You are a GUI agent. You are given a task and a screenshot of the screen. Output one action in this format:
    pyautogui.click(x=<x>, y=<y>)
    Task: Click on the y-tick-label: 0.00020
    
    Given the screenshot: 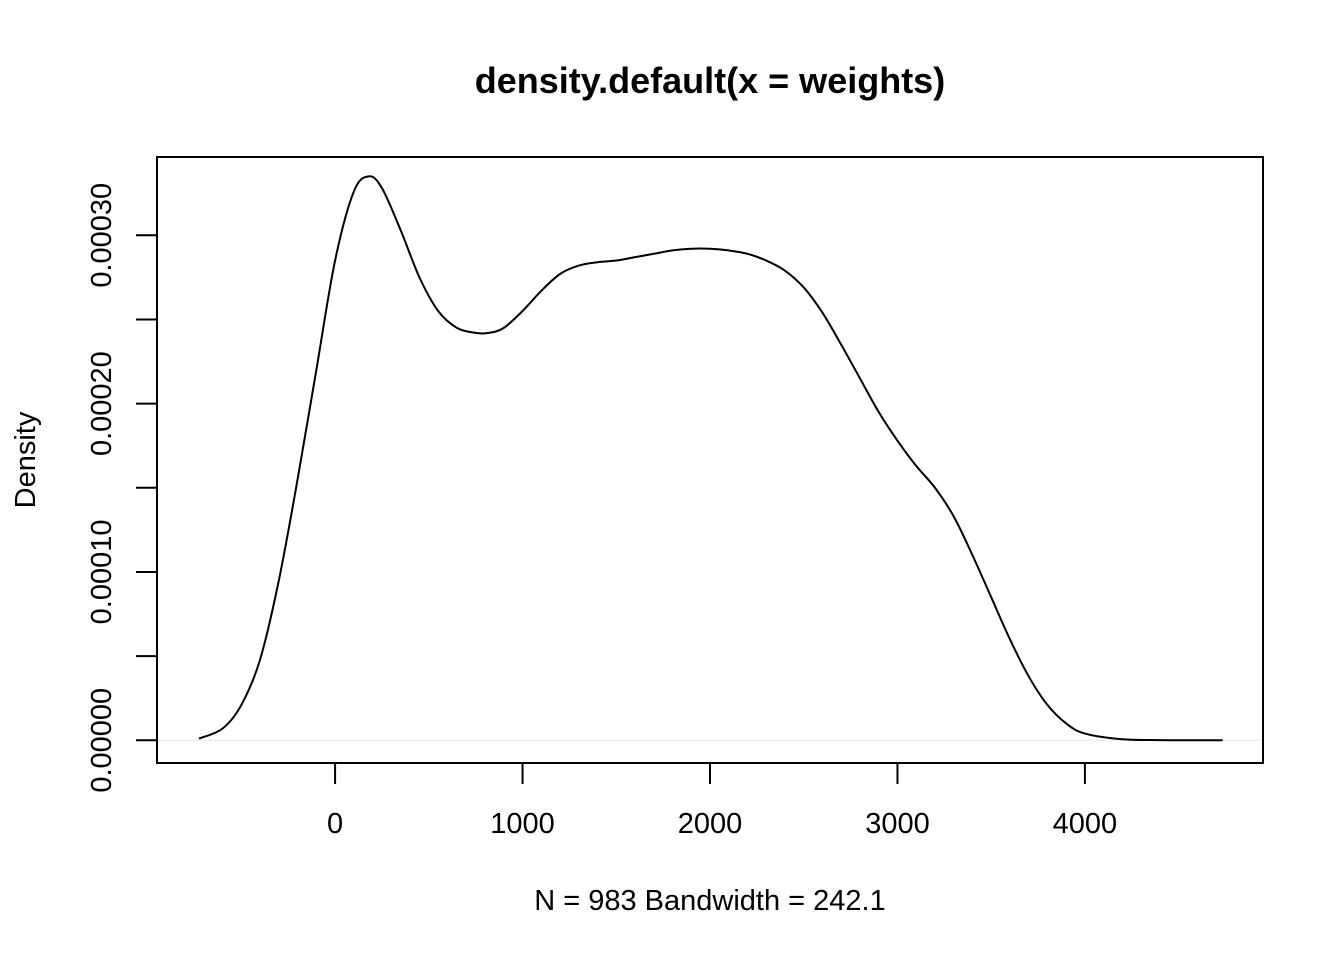 What is the action you would take?
    pyautogui.click(x=102, y=403)
    